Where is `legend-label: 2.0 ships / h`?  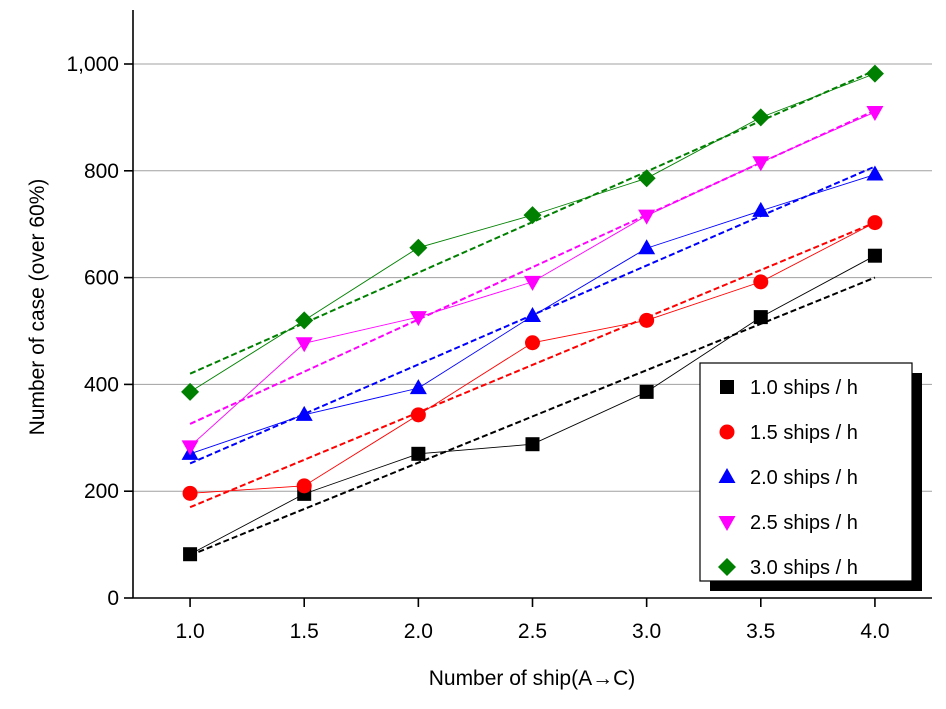 legend-label: 2.0 ships / h is located at coordinates (804, 478).